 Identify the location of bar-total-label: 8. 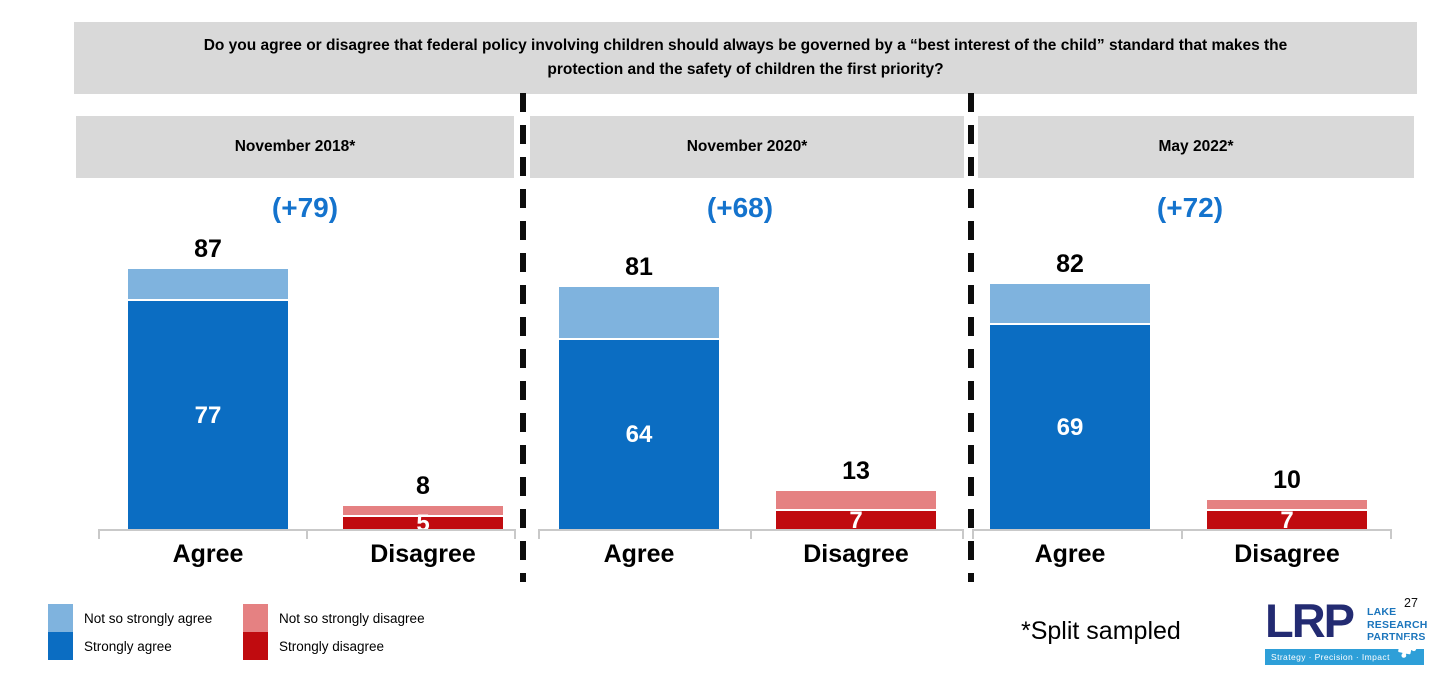
(423, 485).